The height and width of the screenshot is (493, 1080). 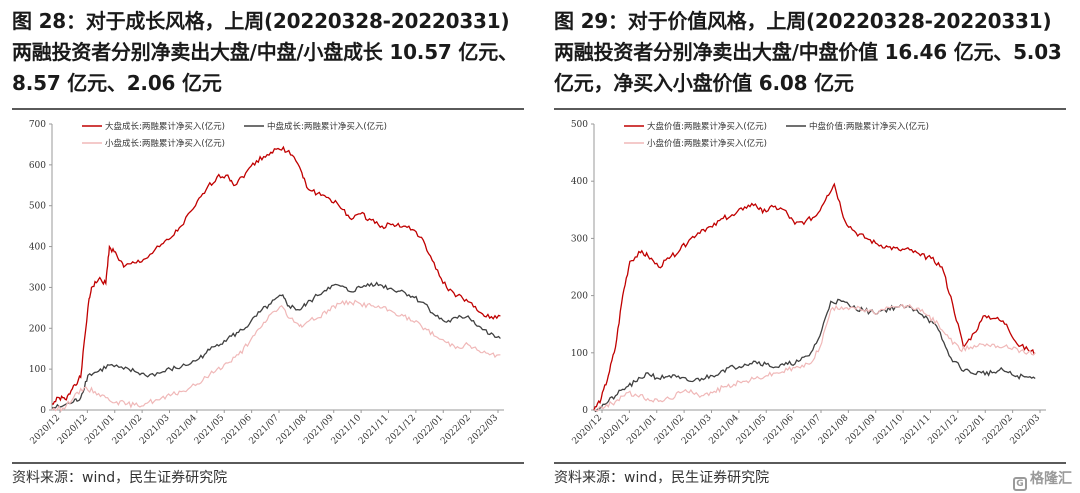 What do you see at coordinates (165, 126) in the screenshot?
I see `legend-label: 大盘成长:两融累计净买入(亿元)` at bounding box center [165, 126].